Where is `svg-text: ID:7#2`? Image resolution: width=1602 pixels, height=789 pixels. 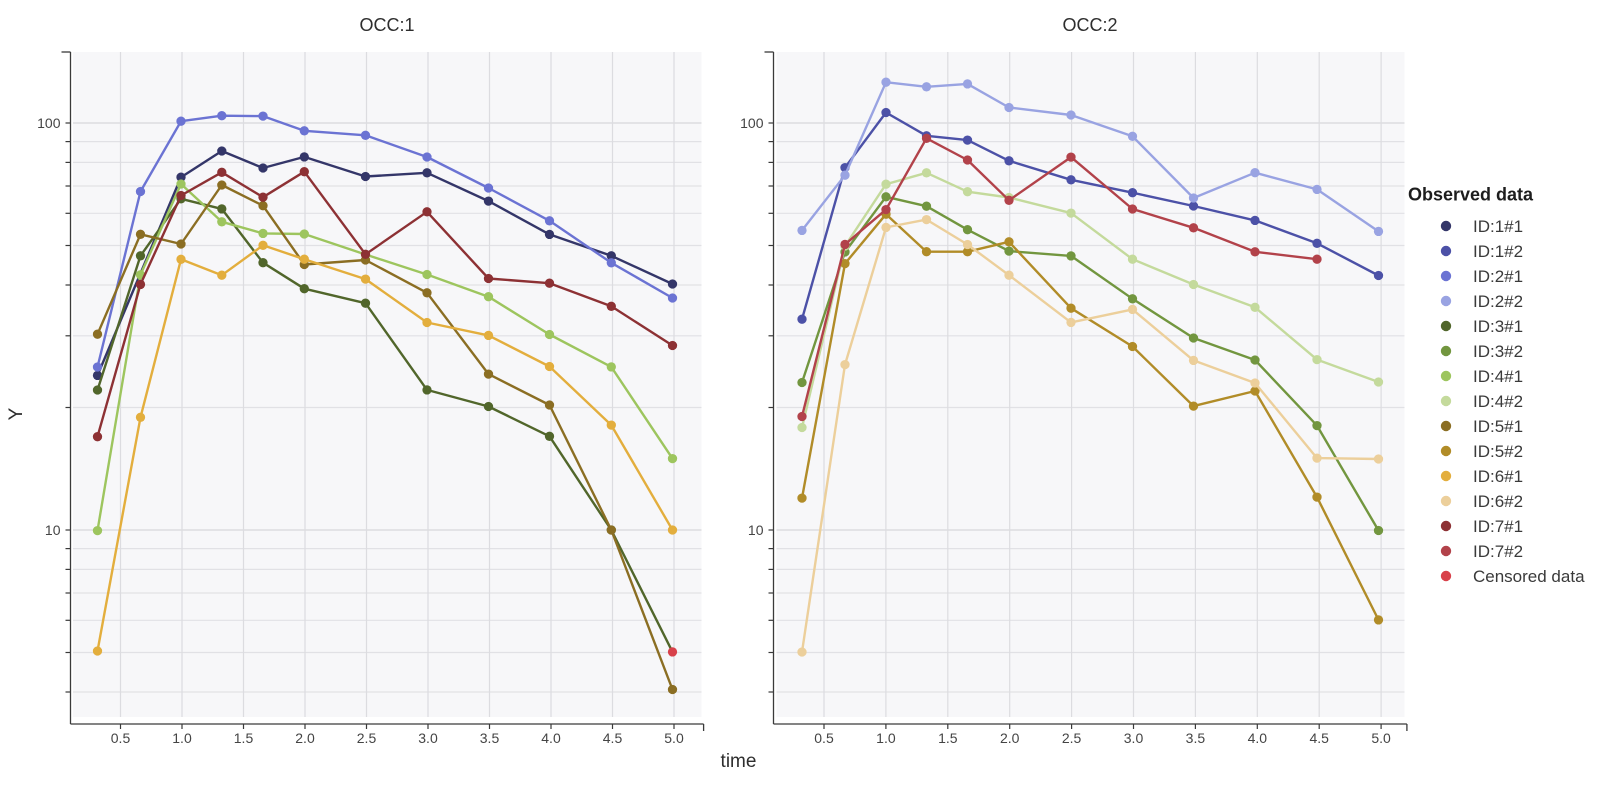 svg-text: ID:7#2 is located at coordinates (1498, 551).